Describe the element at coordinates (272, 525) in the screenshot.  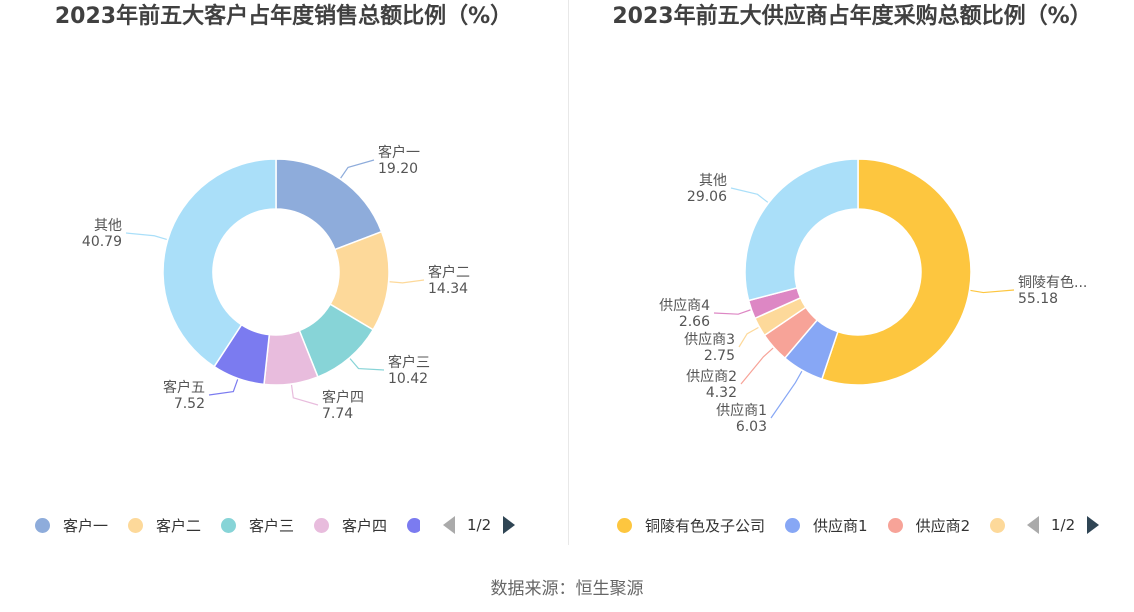
I see `legend-label: 客户三` at that location.